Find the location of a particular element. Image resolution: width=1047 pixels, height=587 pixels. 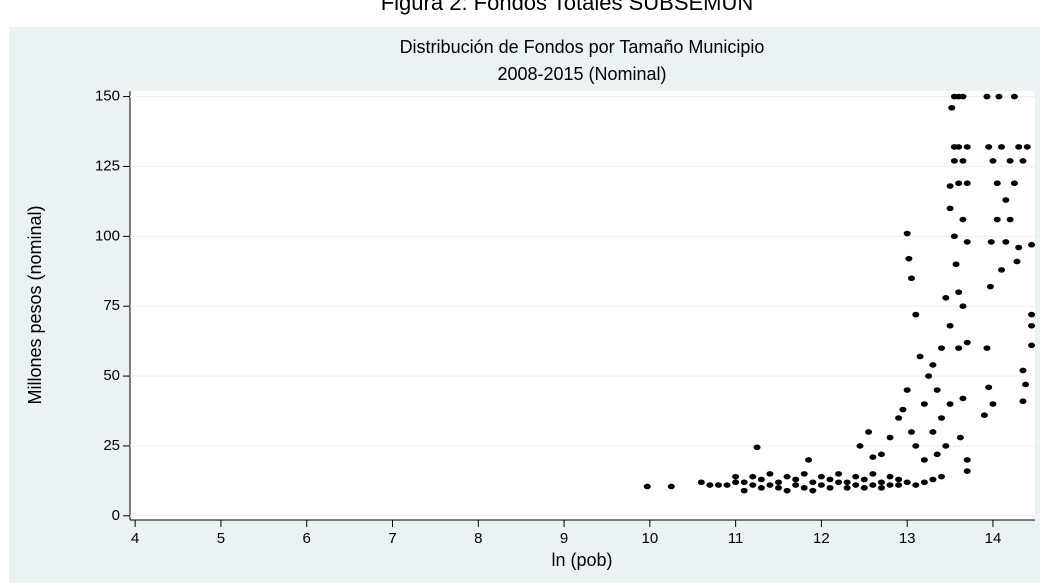

x-tick-label: 14 is located at coordinates (993, 538).